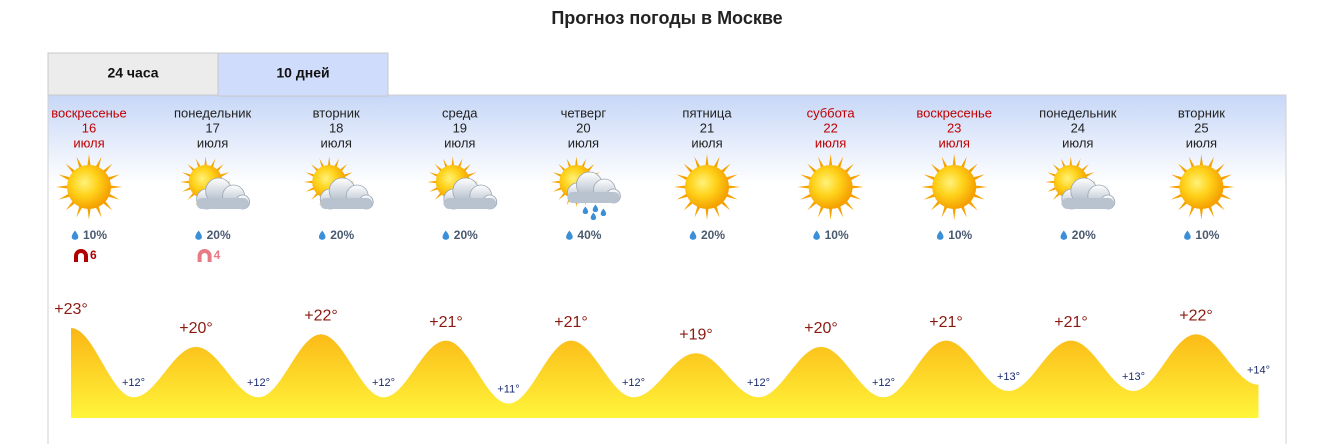  Describe the element at coordinates (460, 112) in the screenshot. I see `weekday: среда` at that location.